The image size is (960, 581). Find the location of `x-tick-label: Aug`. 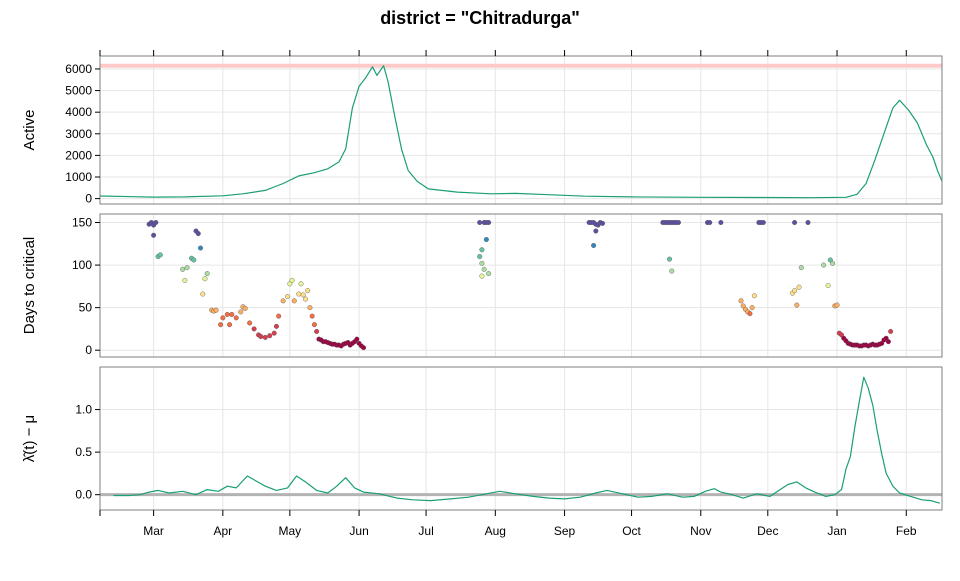

x-tick-label: Aug is located at coordinates (495, 531).